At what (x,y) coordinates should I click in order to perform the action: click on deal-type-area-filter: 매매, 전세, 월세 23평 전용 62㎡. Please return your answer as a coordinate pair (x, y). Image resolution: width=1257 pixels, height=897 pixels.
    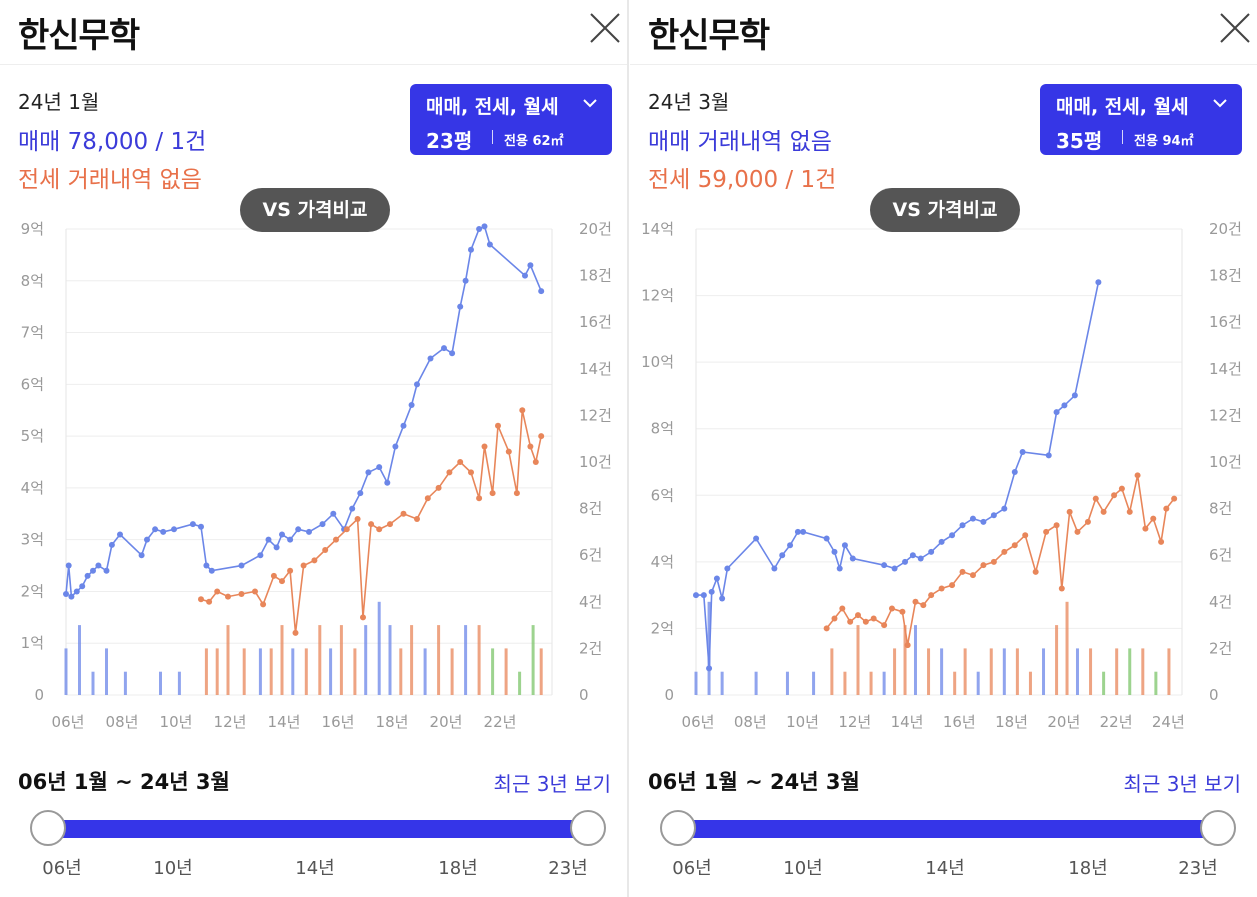
    Looking at the image, I should click on (511, 119).